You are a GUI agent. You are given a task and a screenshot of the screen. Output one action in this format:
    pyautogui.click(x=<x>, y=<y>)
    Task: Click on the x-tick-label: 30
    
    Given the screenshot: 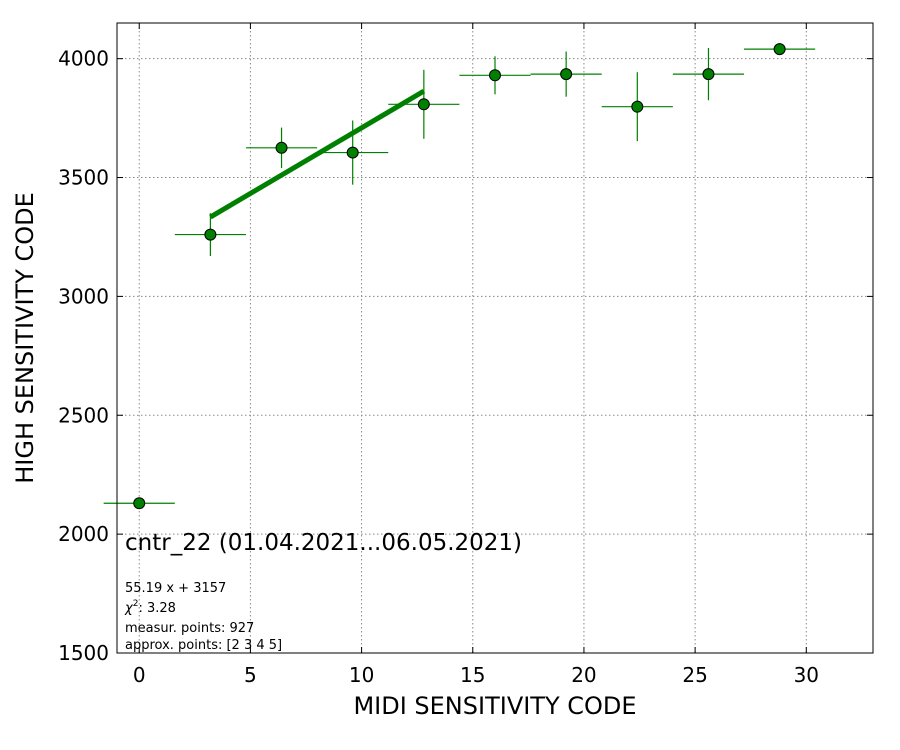 What is the action you would take?
    pyautogui.click(x=806, y=675)
    